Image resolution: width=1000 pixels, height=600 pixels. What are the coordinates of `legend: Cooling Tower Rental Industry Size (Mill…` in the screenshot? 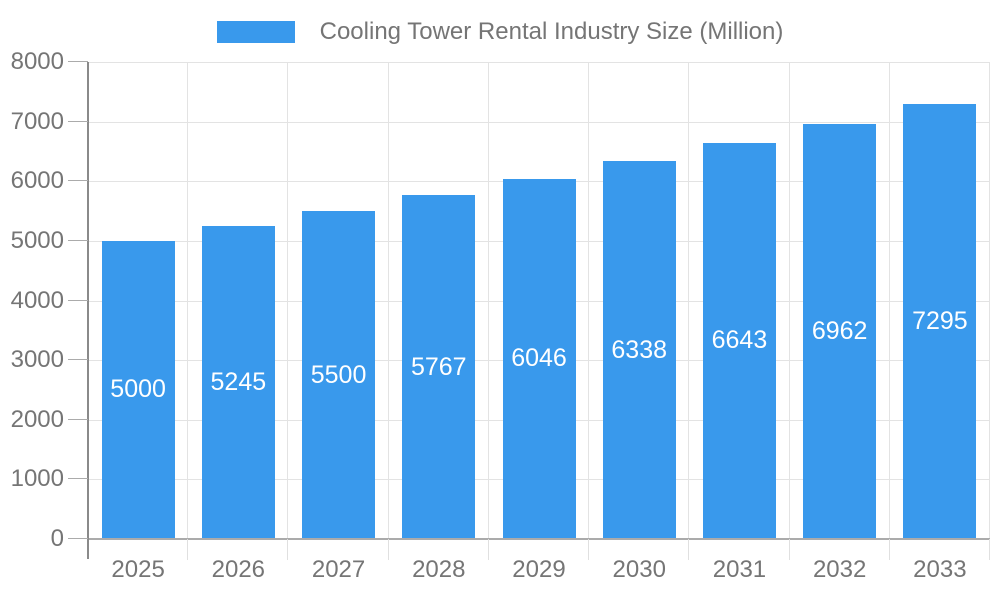 It's located at (500, 32).